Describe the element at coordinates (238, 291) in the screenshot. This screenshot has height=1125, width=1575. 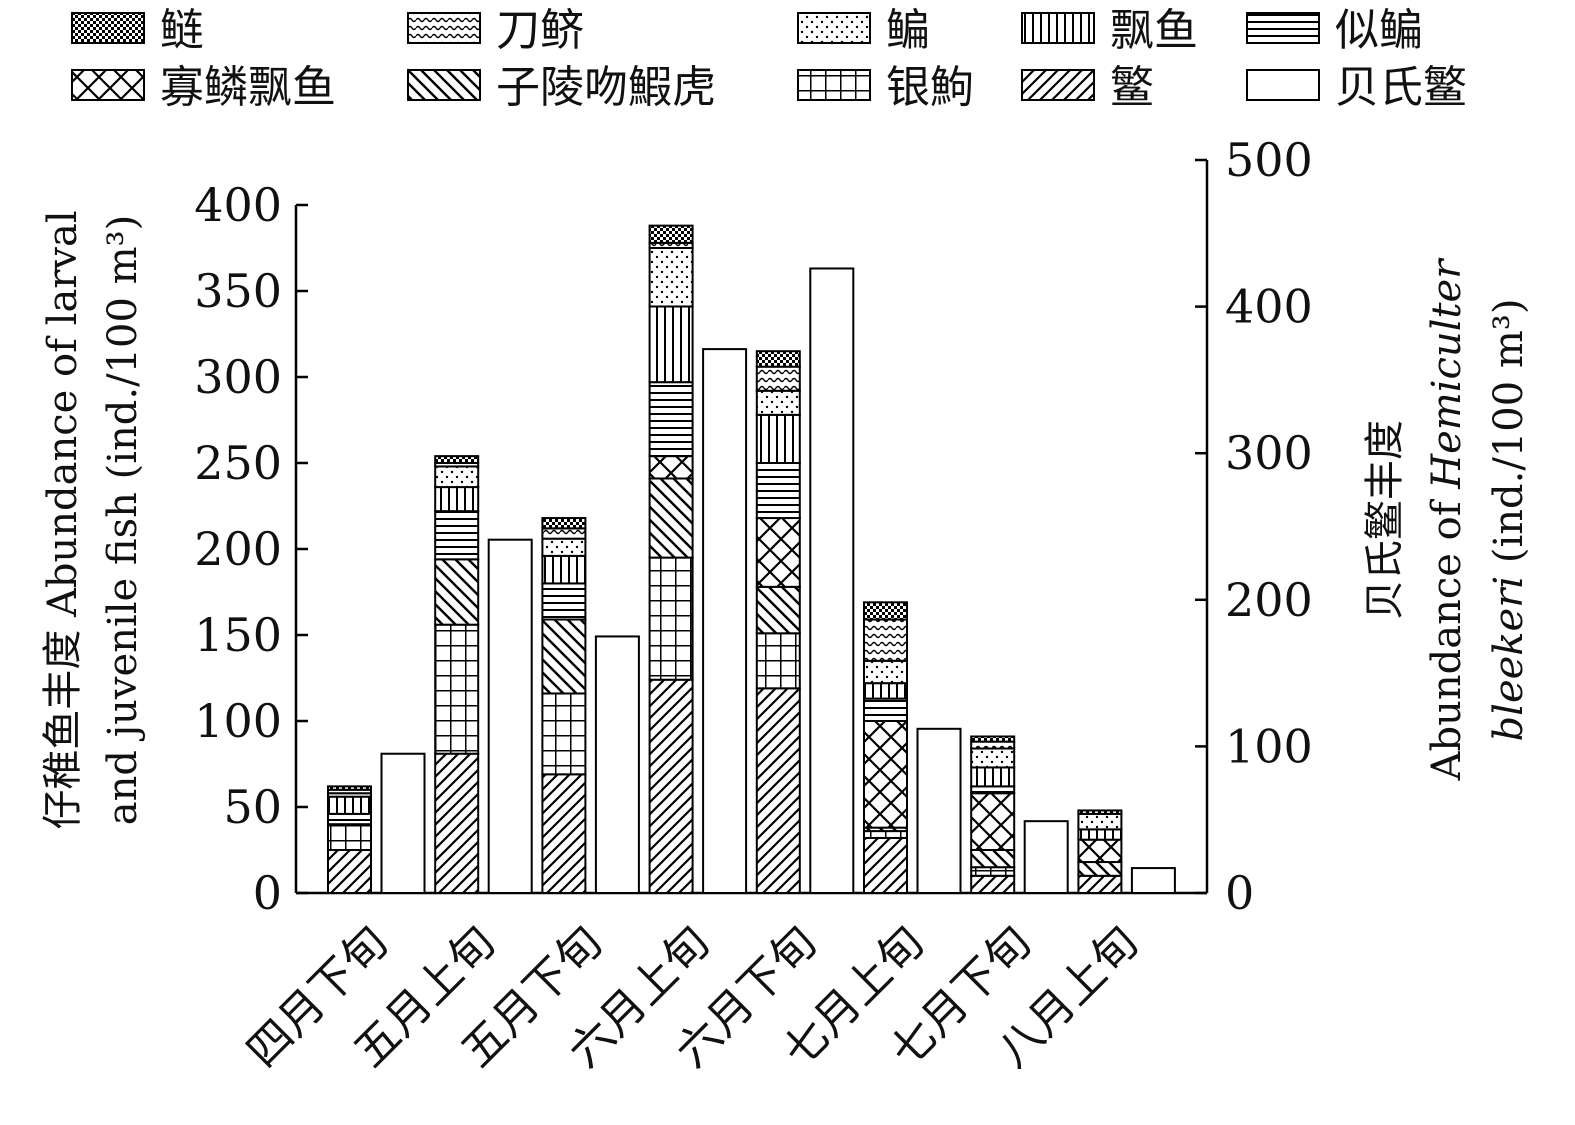
I see `left-tick-label: 350` at that location.